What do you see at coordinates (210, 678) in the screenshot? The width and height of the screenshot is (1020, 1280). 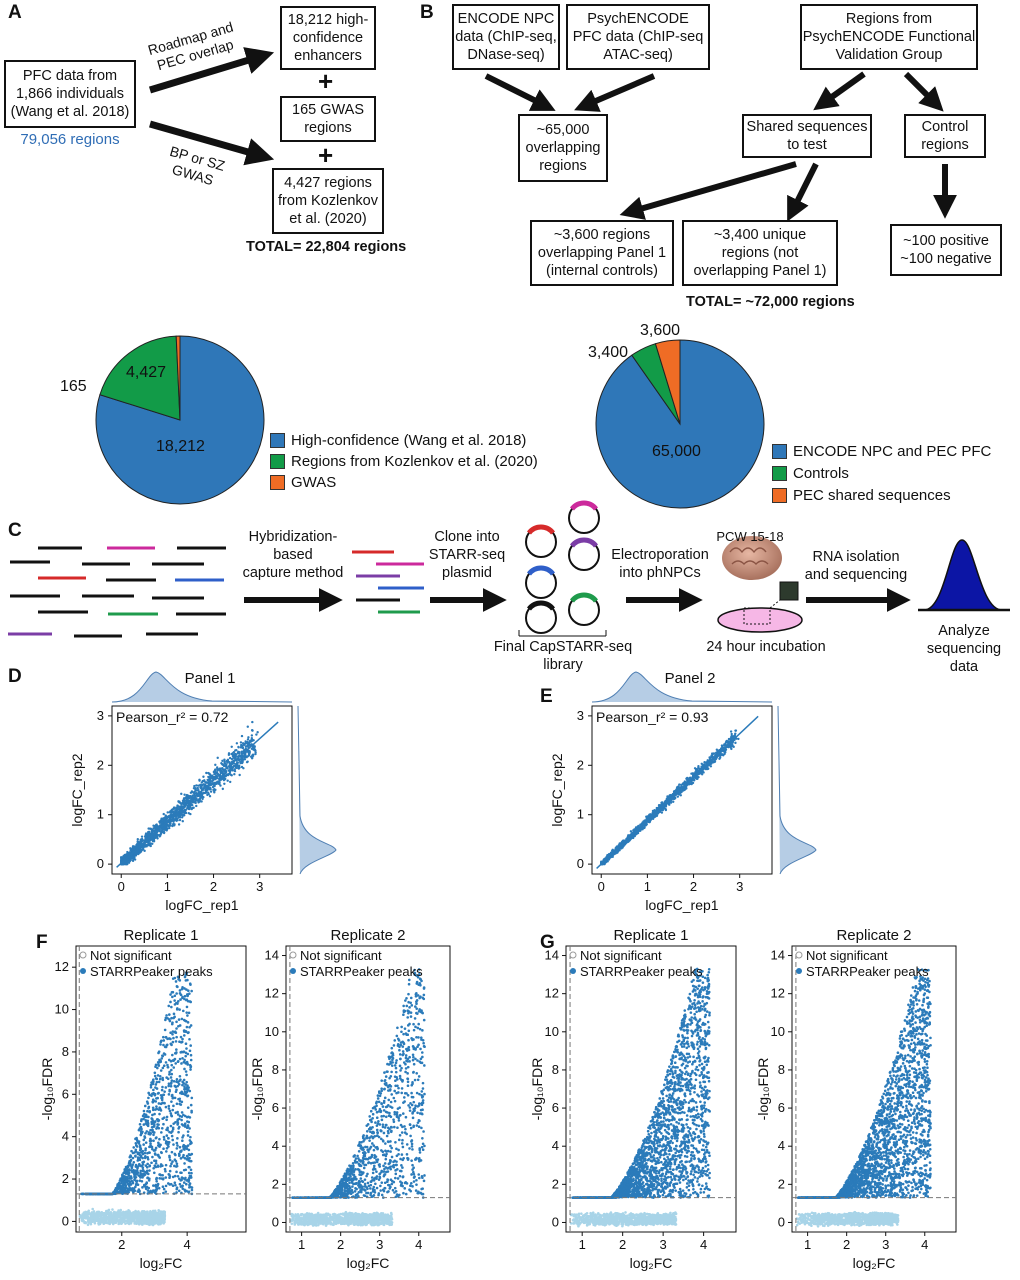 I see `scatter-title: Panel 1` at bounding box center [210, 678].